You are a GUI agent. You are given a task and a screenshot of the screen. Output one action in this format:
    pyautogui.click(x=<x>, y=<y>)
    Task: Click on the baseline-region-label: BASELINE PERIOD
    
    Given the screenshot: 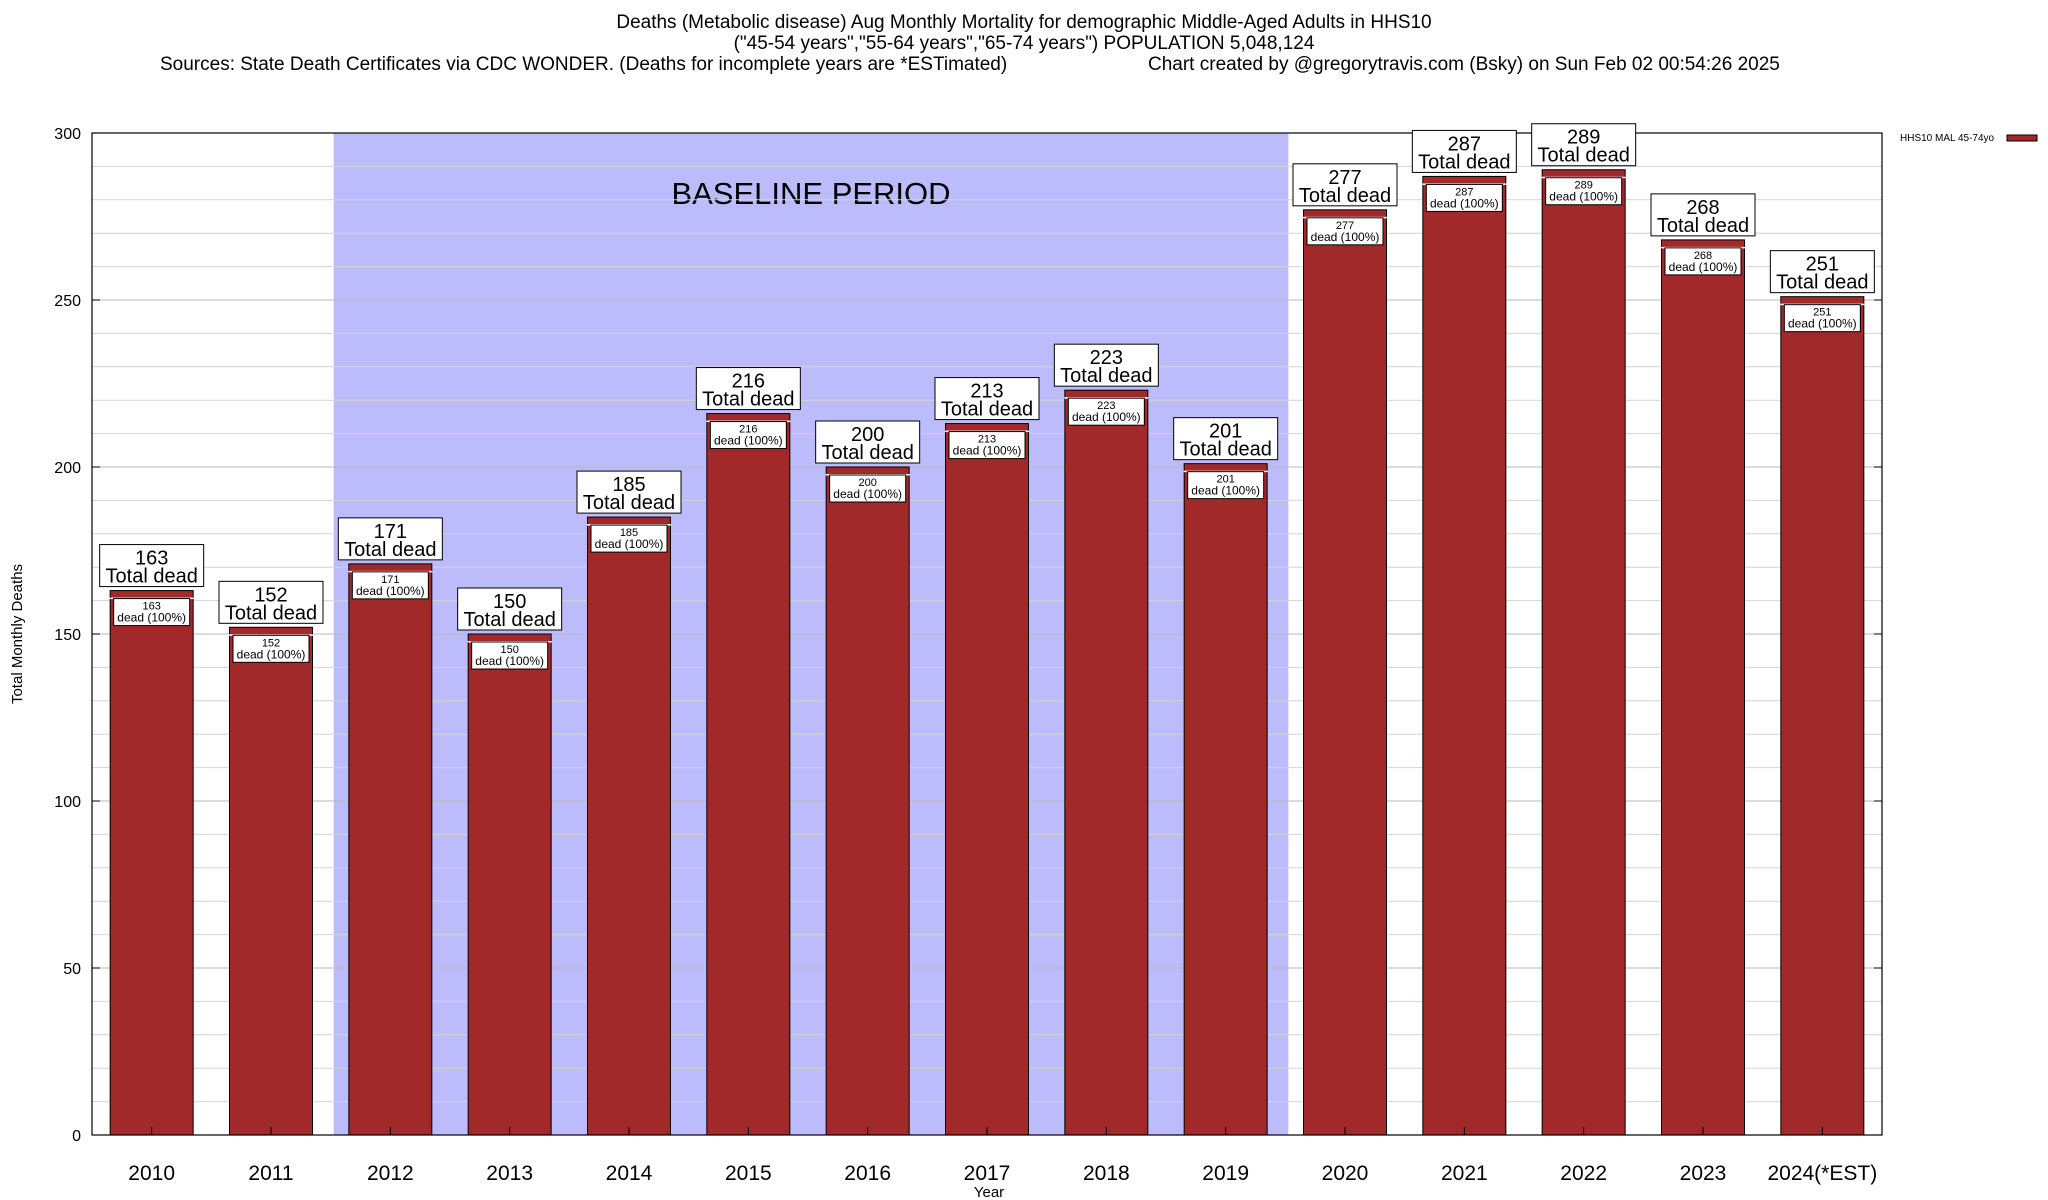 What is the action you would take?
    pyautogui.click(x=810, y=193)
    